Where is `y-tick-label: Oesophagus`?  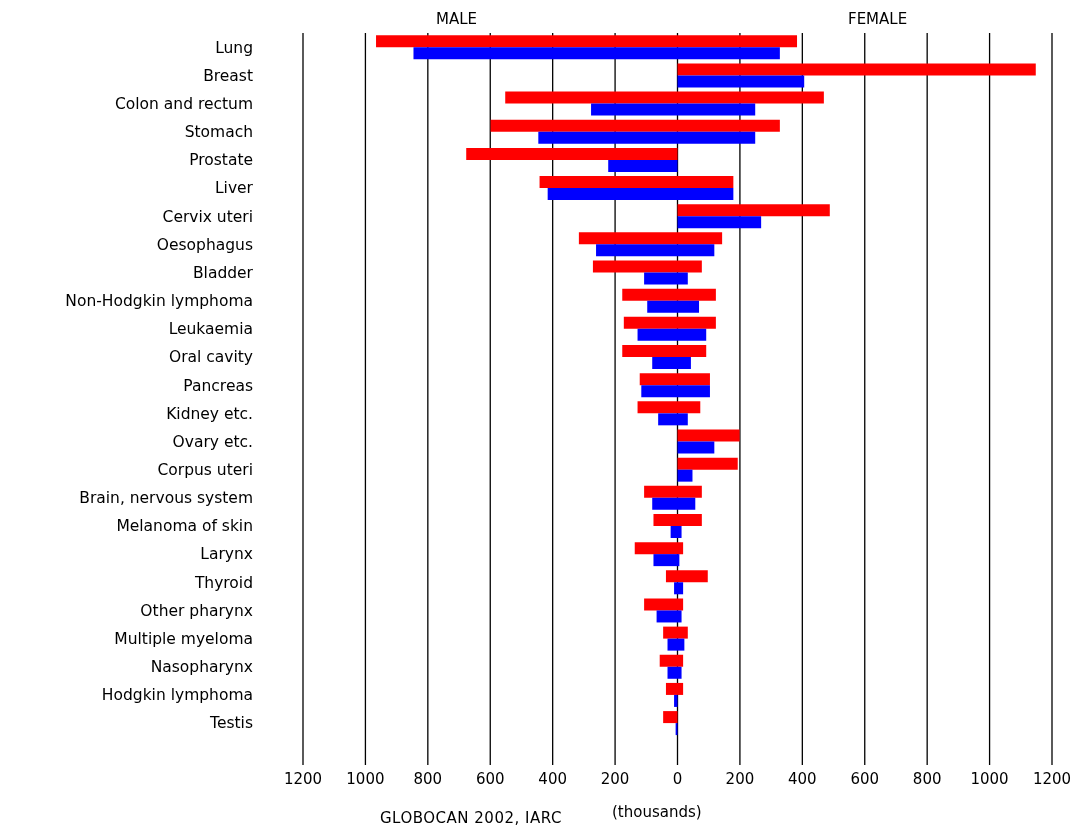 y-tick-label: Oesophagus is located at coordinates (204, 244).